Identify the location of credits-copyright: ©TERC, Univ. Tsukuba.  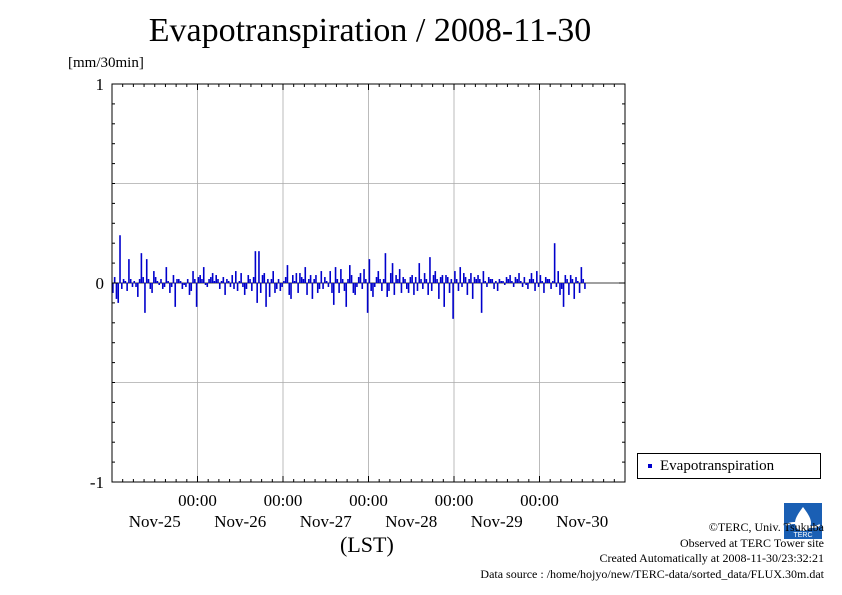
(766, 527).